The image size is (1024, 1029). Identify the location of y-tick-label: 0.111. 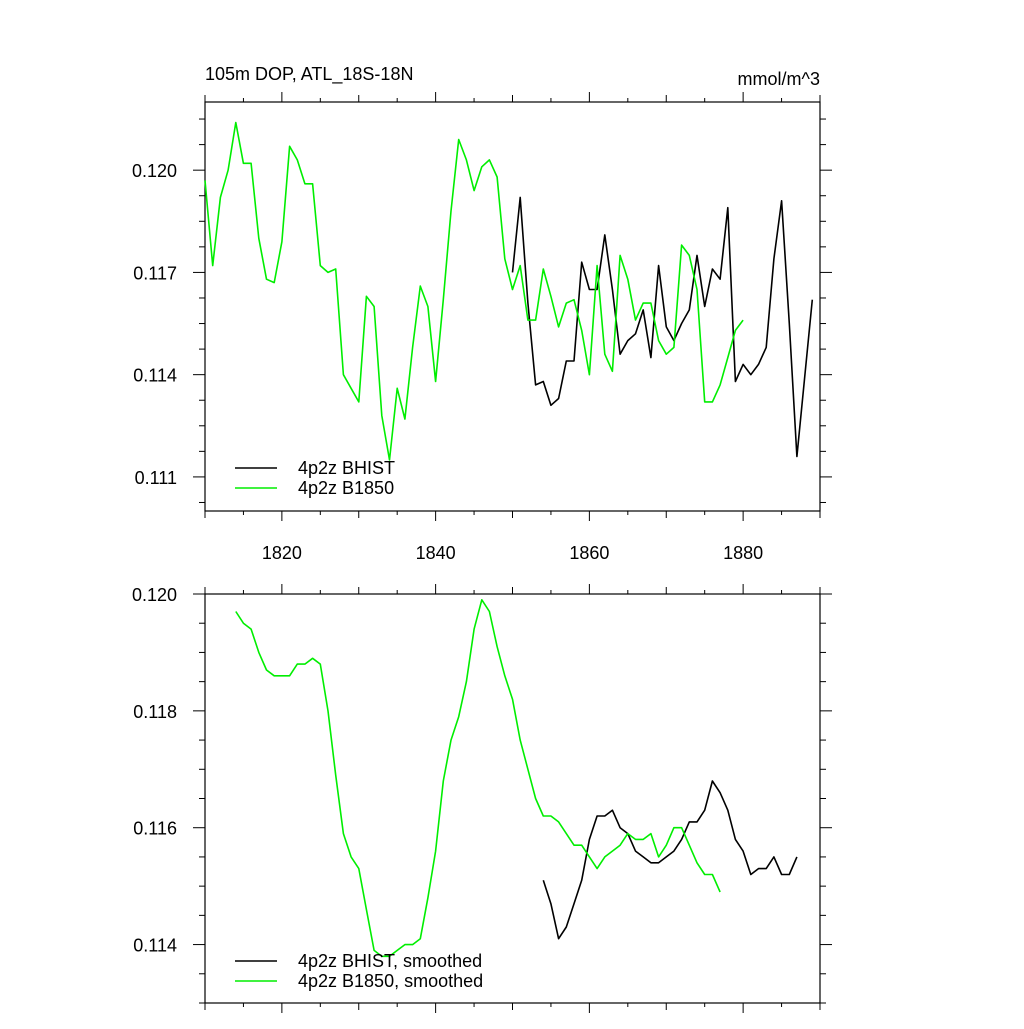
(156, 478).